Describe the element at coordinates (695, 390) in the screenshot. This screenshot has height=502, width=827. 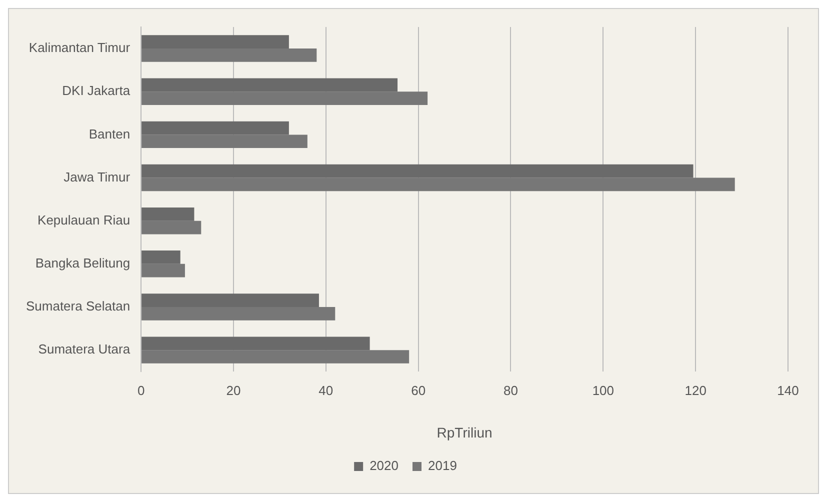
I see `x-tick-label: 120` at that location.